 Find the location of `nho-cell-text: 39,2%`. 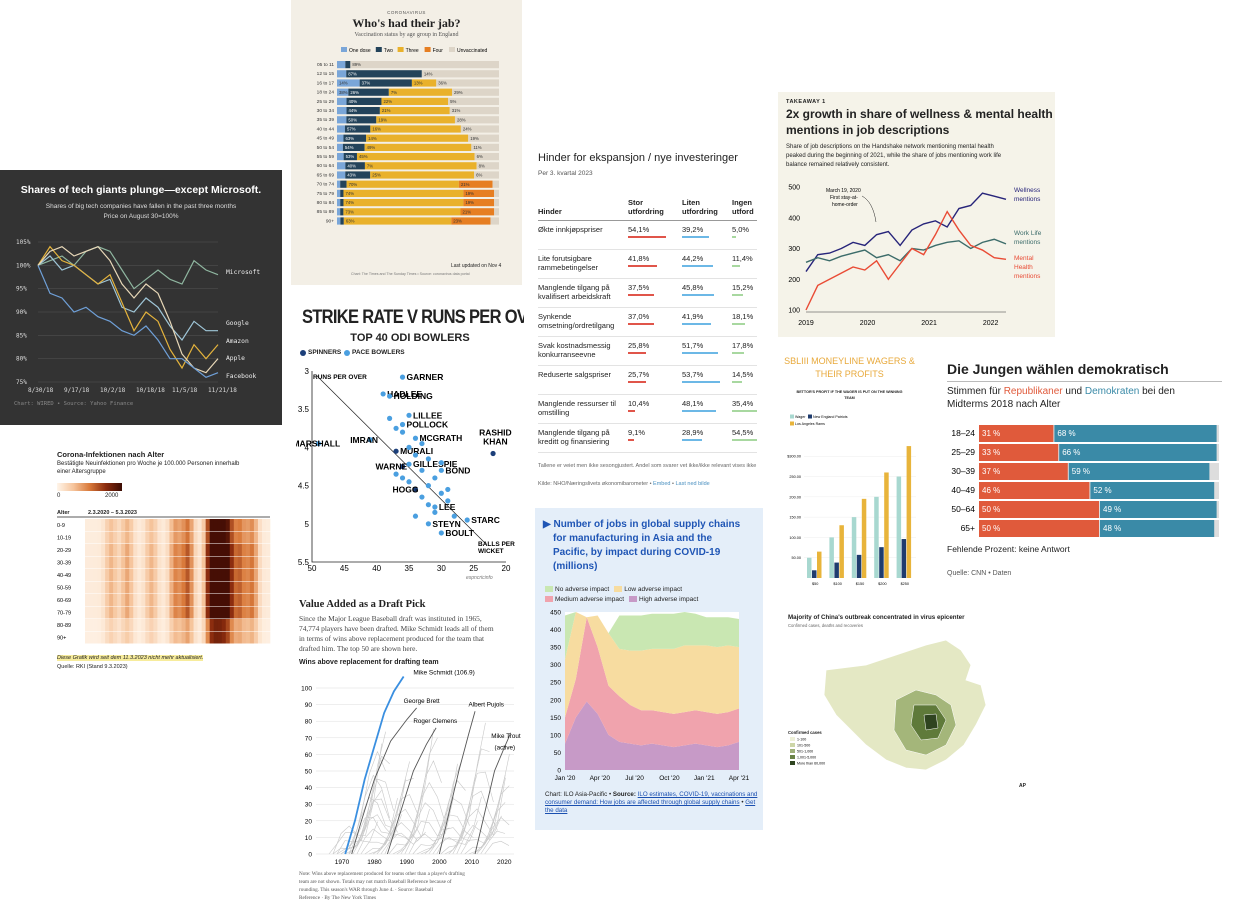

nho-cell-text: 39,2% is located at coordinates (693, 229).